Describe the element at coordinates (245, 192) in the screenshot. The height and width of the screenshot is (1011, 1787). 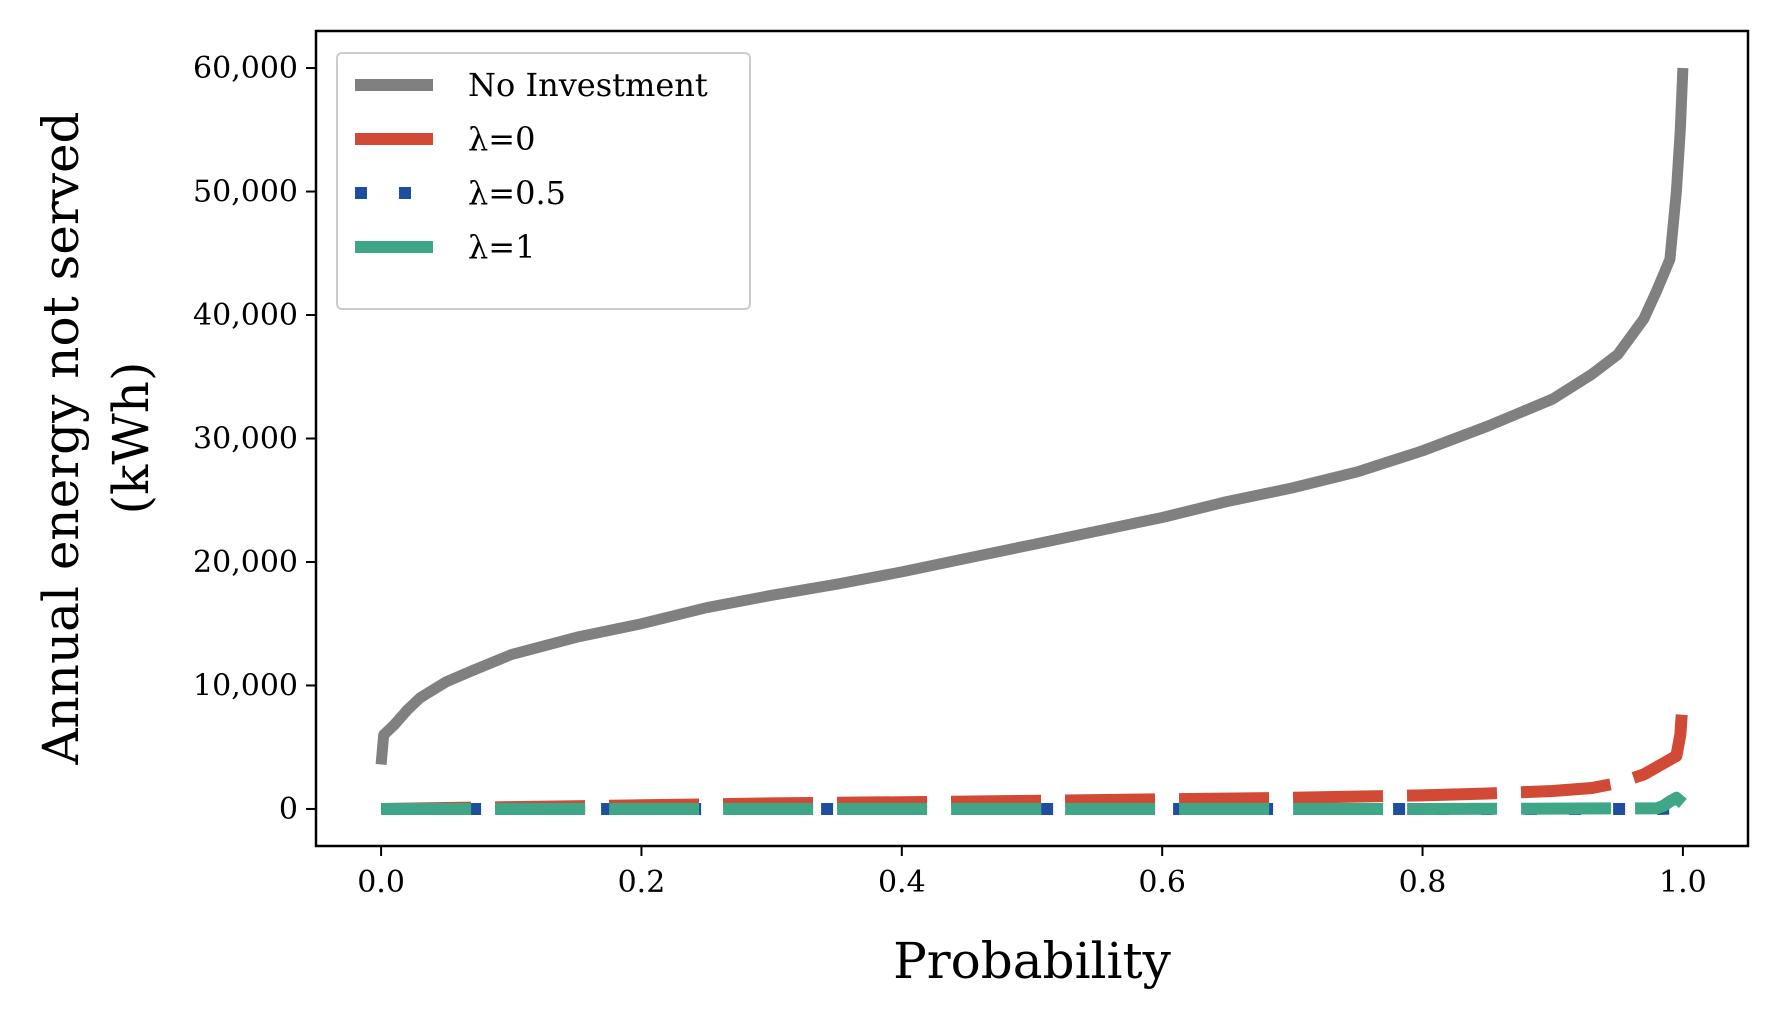
I see `y-tick-label: 50,000` at that location.